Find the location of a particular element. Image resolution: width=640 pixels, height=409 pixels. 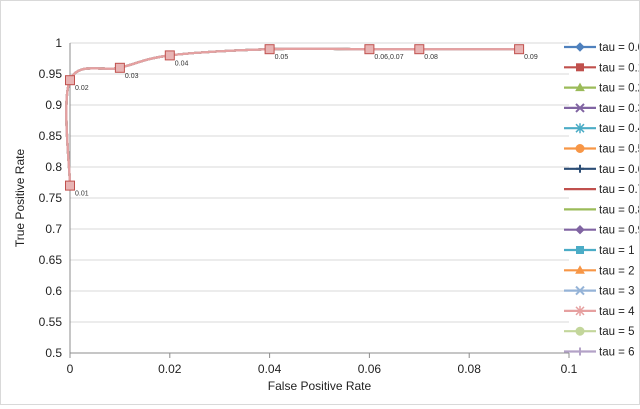

point-label: 0.04 is located at coordinates (182, 63).